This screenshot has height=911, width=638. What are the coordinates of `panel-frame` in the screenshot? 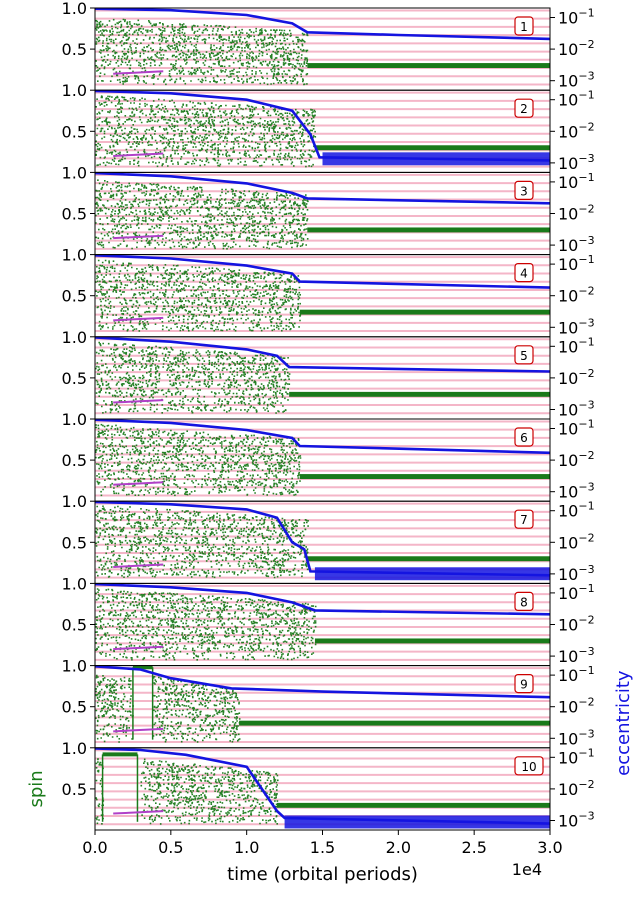 It's located at (322, 378).